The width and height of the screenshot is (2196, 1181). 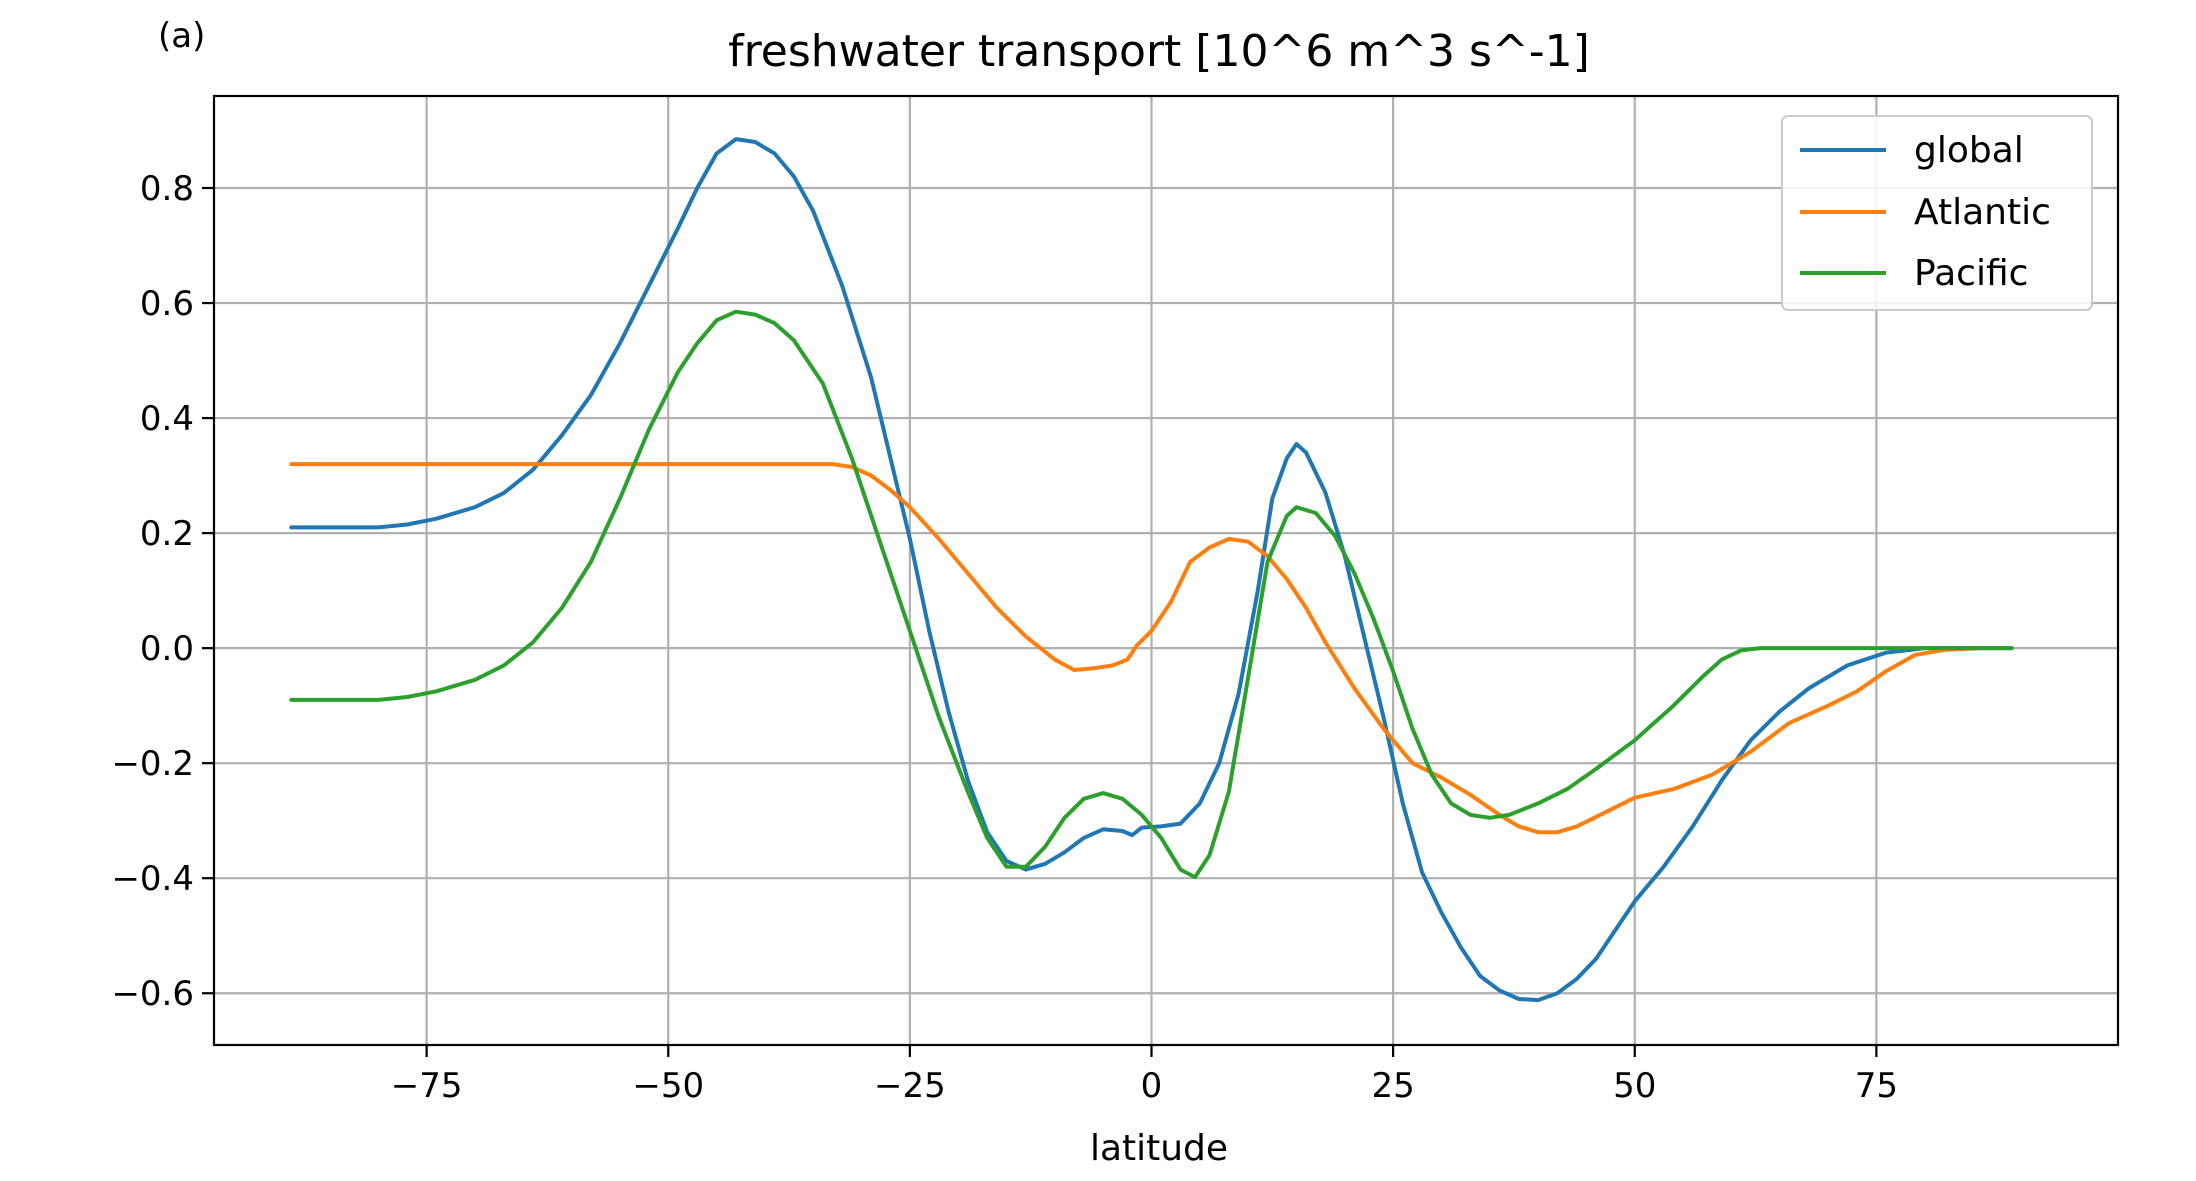 I want to click on legend-label-pacific: Pacific, so click(x=1971, y=273).